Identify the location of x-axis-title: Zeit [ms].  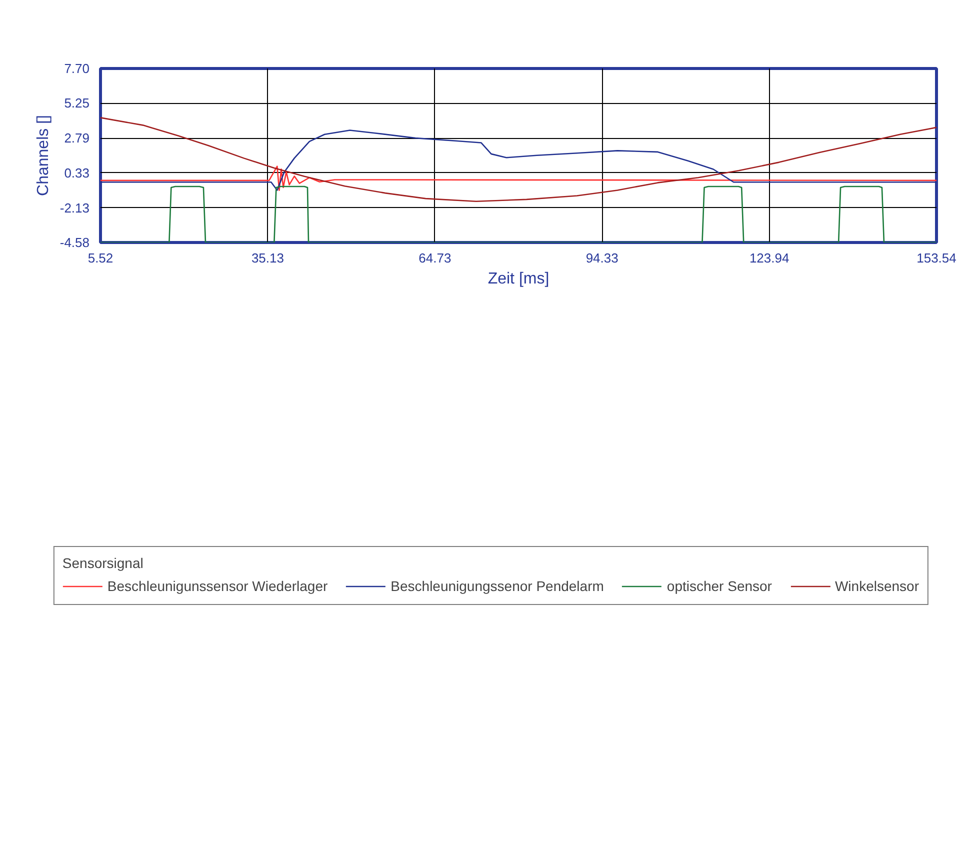
(519, 279).